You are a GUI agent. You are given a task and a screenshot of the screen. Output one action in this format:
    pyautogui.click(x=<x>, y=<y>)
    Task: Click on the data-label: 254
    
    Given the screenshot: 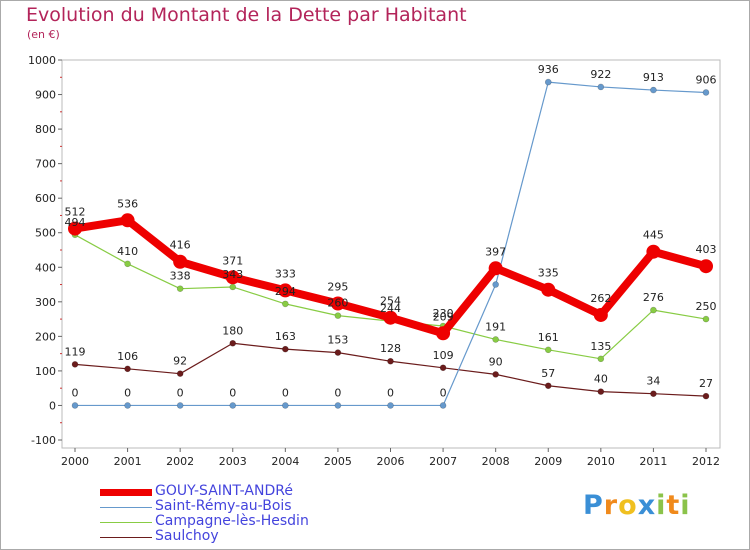 What is the action you would take?
    pyautogui.click(x=390, y=301)
    